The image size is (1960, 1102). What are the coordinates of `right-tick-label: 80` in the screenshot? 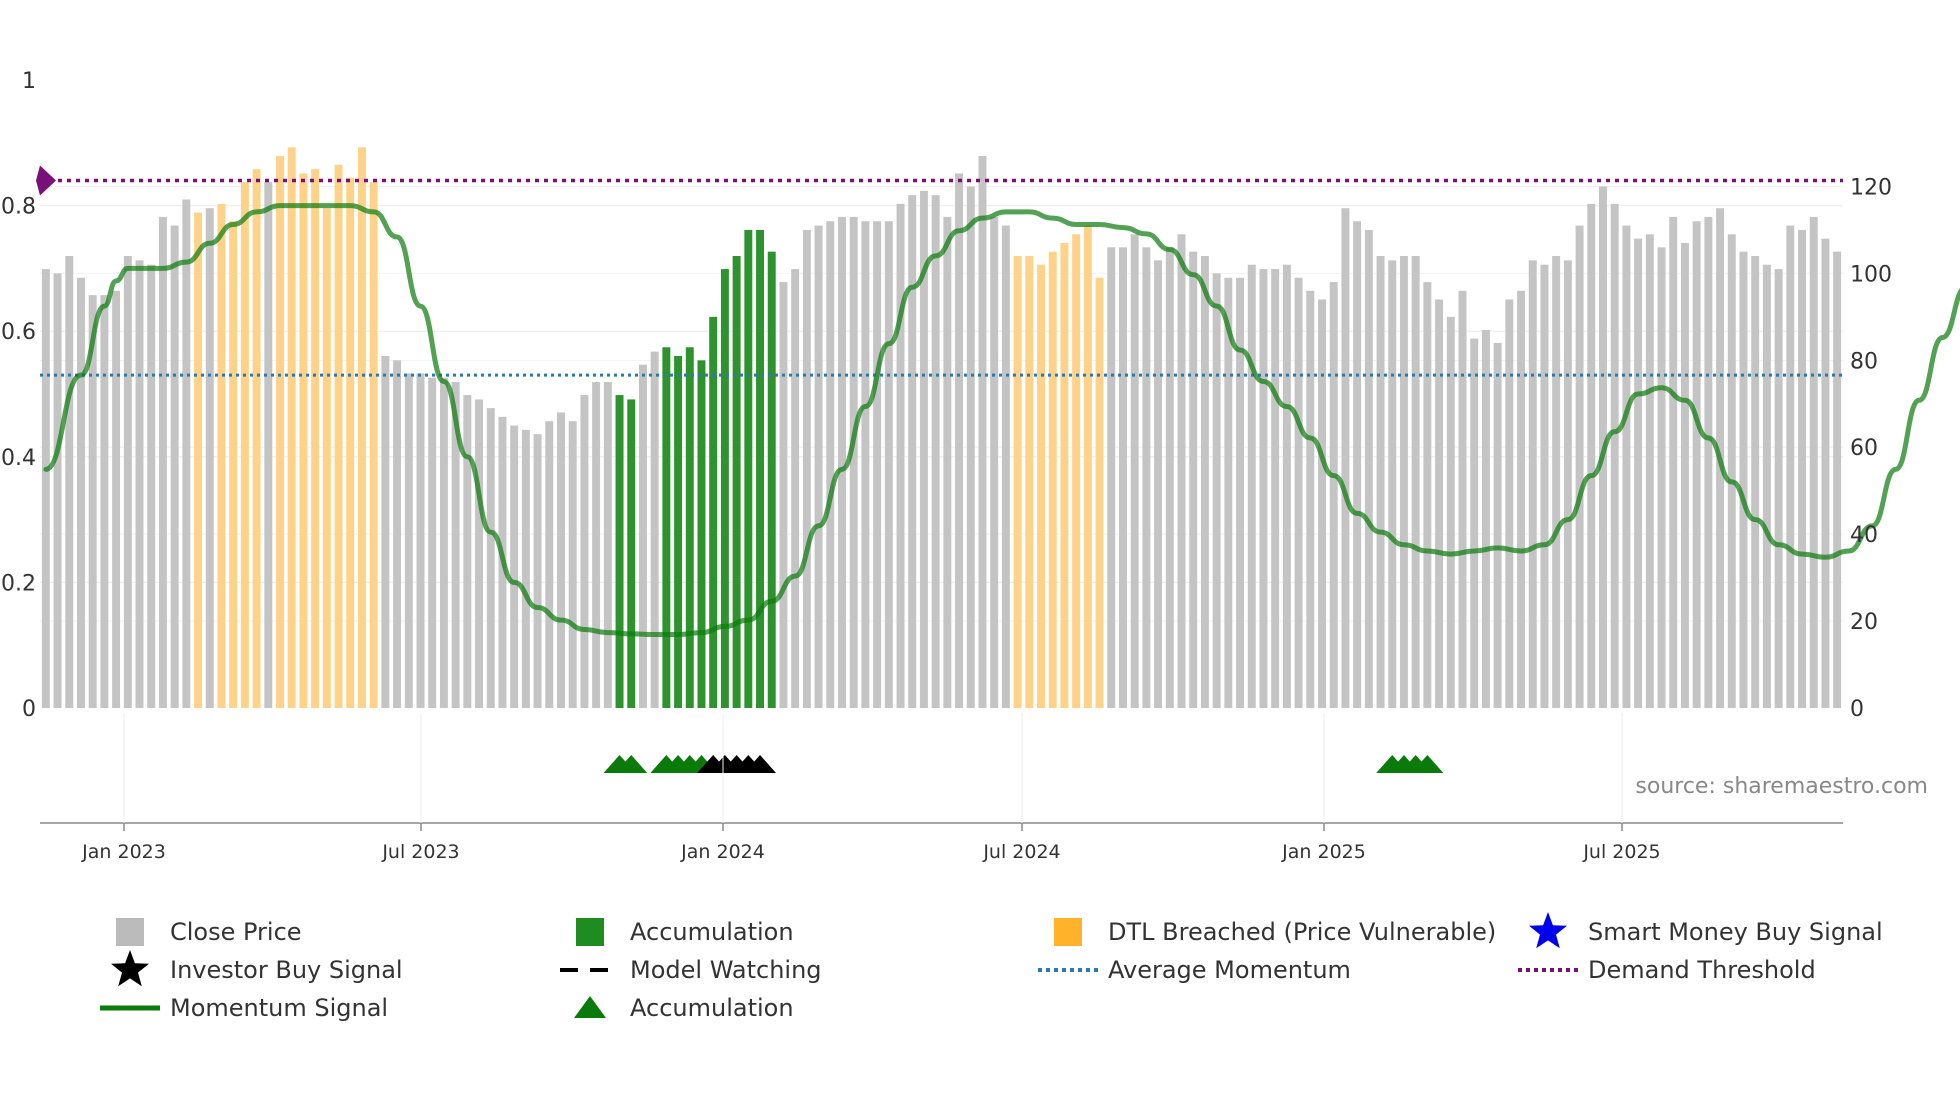 It's located at (1864, 361).